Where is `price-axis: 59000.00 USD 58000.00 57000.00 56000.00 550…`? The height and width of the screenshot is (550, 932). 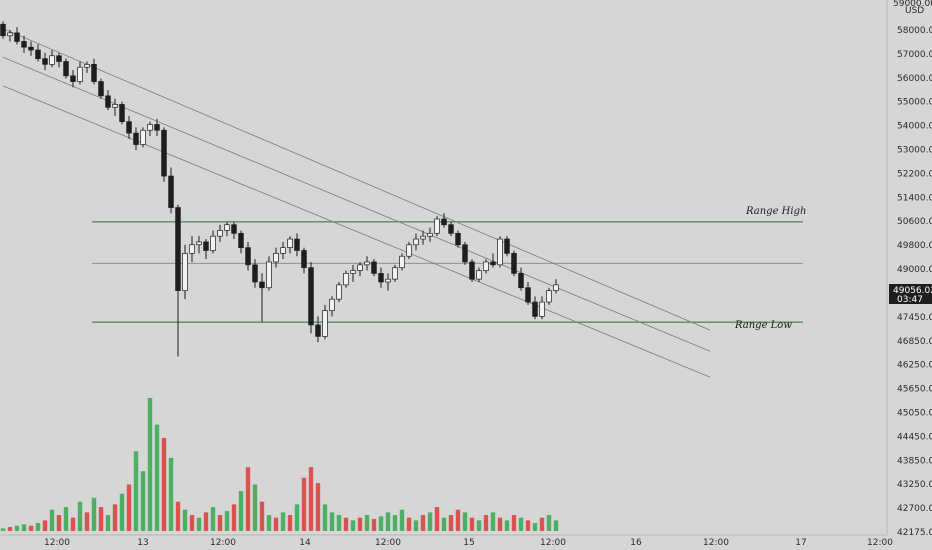 price-axis: 59000.00 USD 58000.00 57000.00 56000.00 550… is located at coordinates (912, 269).